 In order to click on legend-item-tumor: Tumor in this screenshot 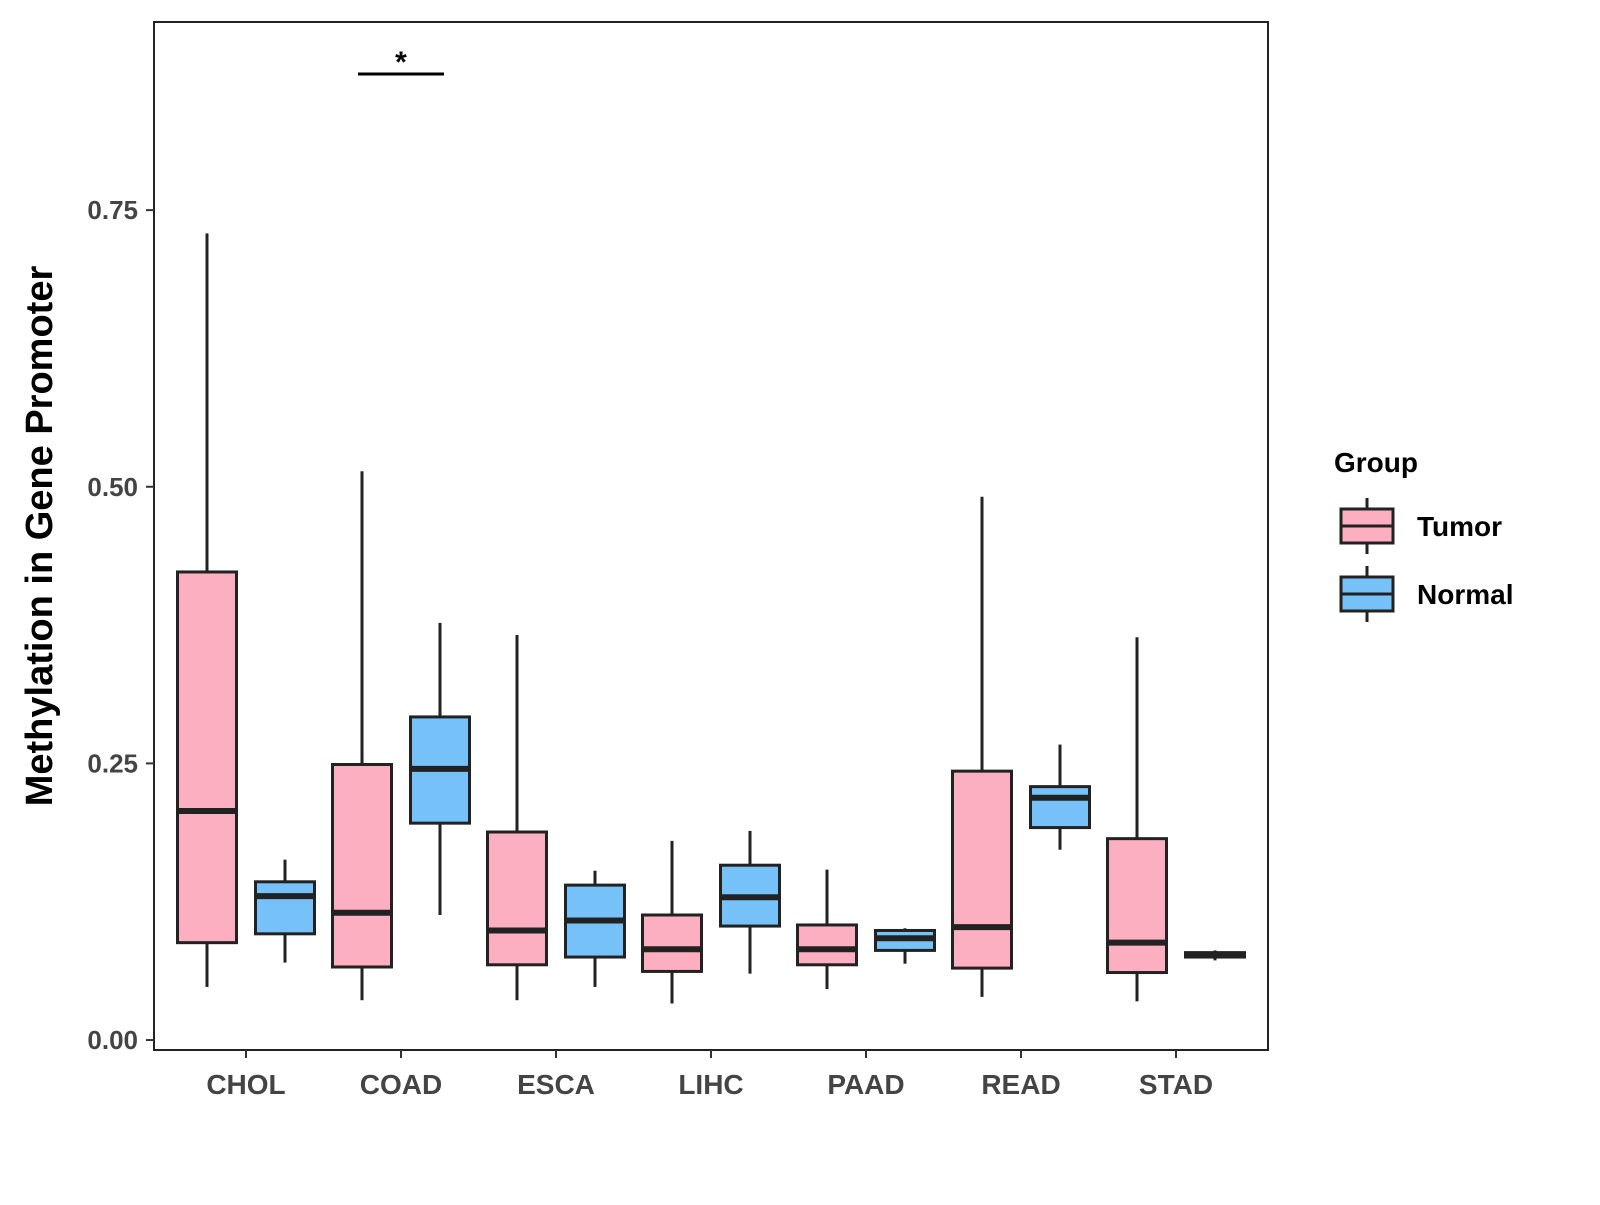, I will do `click(1420, 526)`.